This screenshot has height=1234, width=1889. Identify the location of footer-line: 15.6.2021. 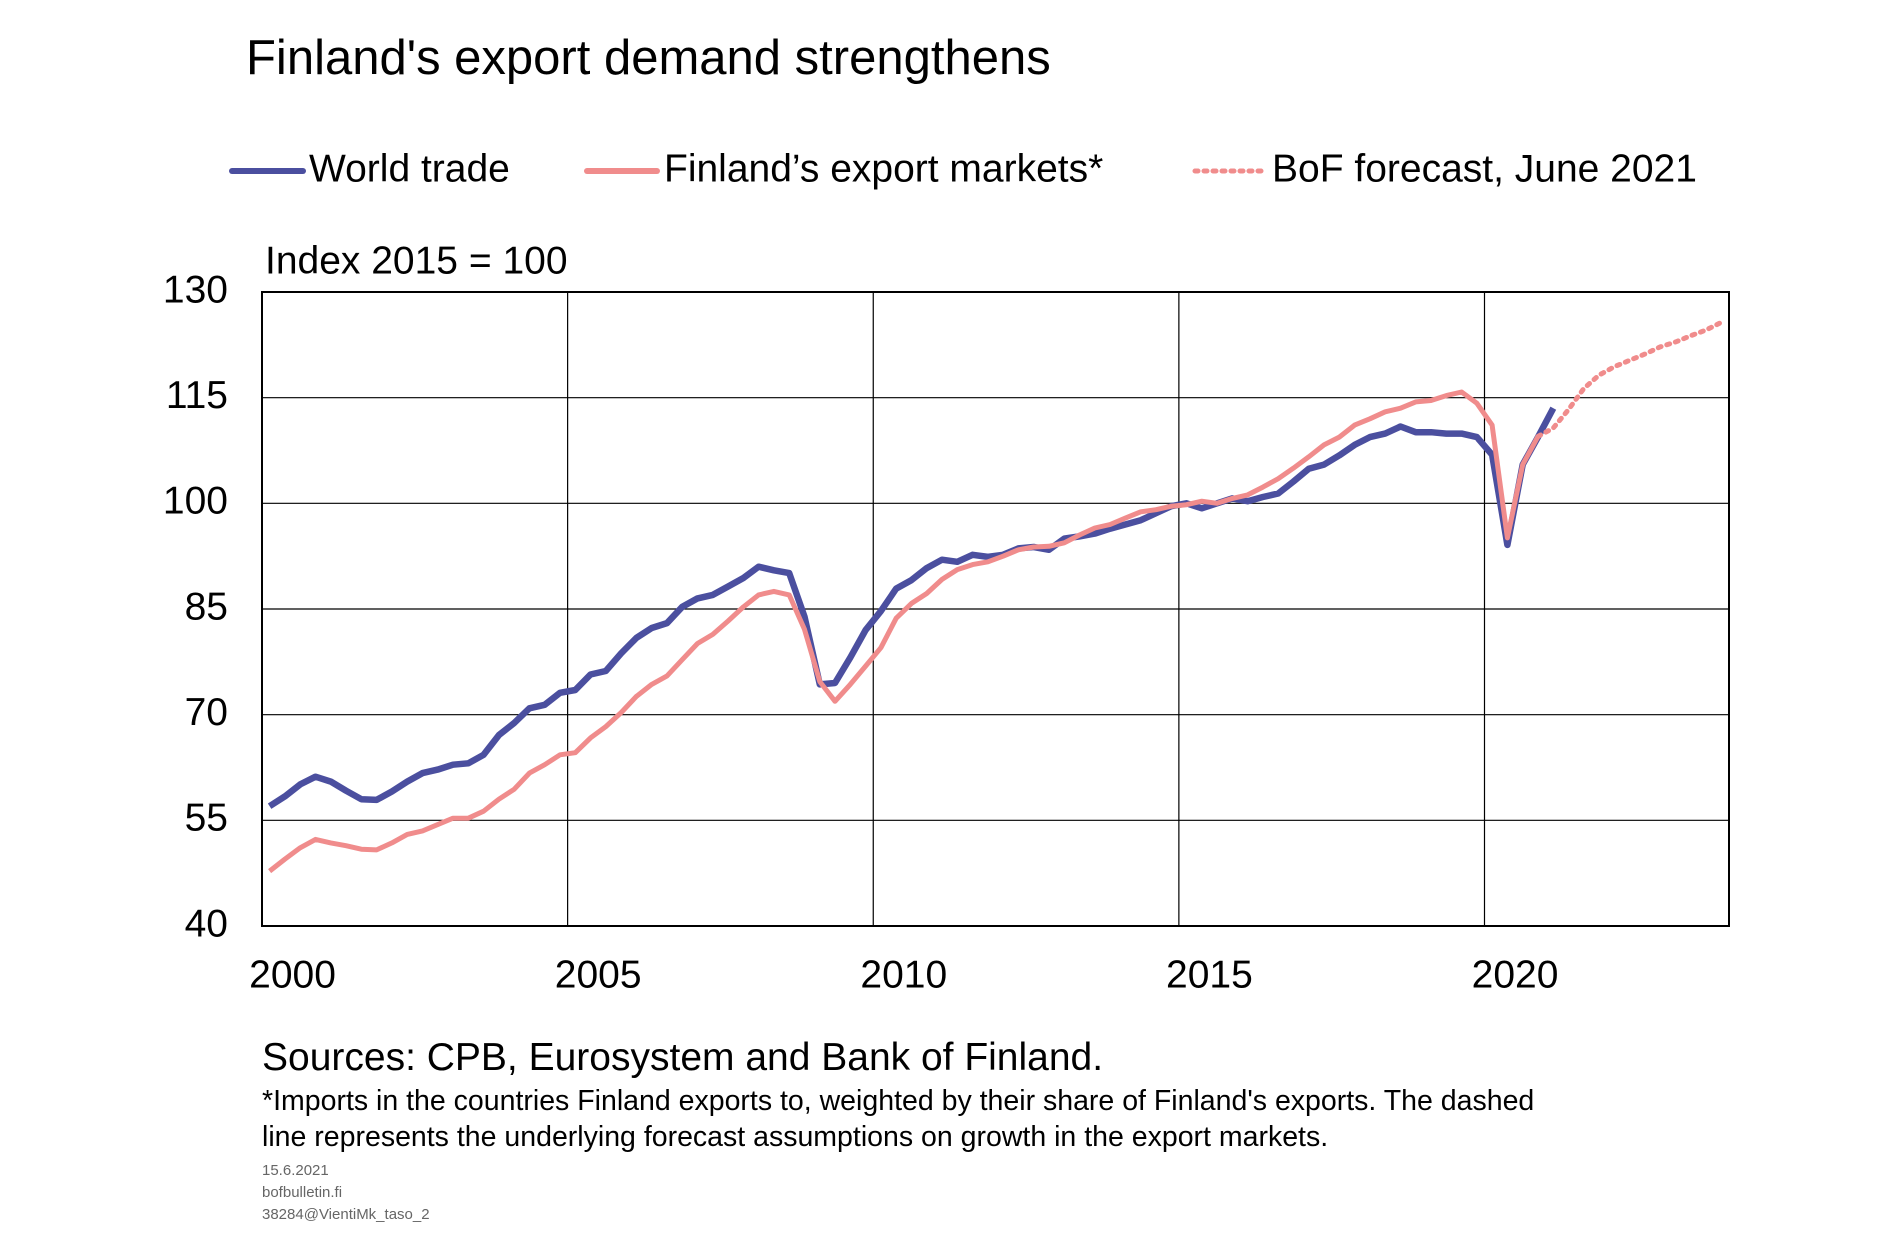
(295, 1170).